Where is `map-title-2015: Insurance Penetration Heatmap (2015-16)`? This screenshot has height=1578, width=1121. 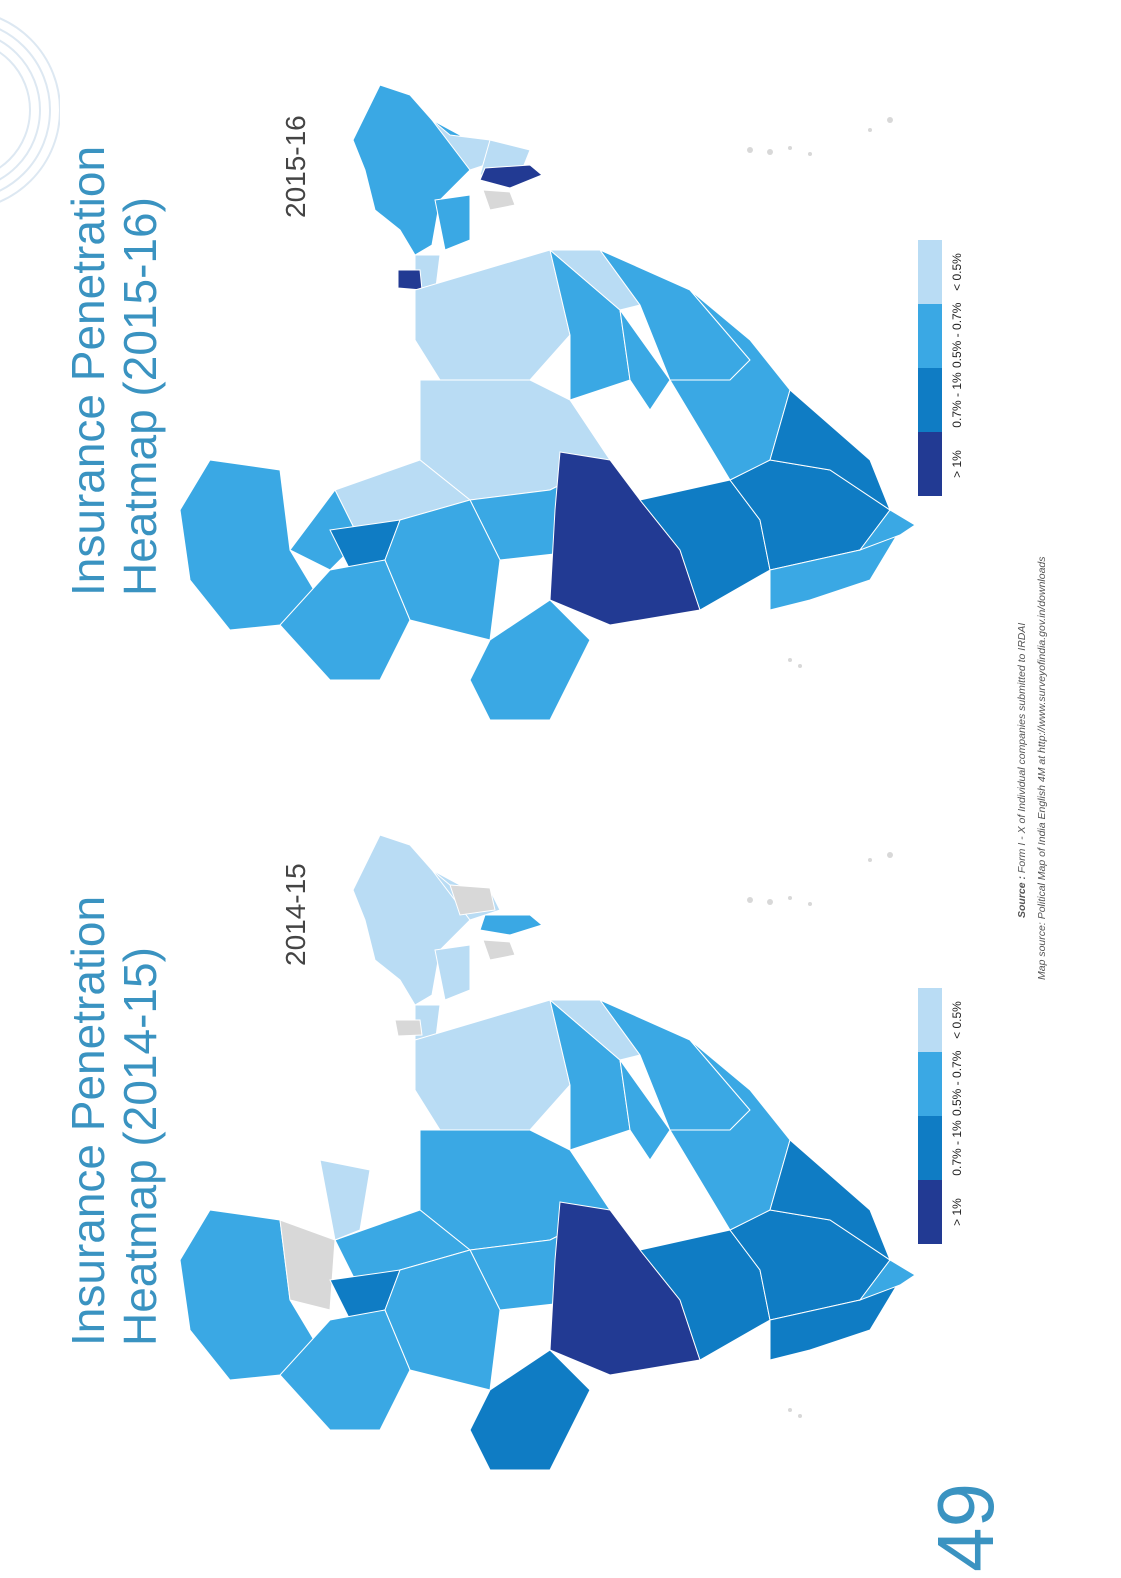
map-title-2015: Insurance Penetration Heatmap (2015-16) is located at coordinates (114, 370).